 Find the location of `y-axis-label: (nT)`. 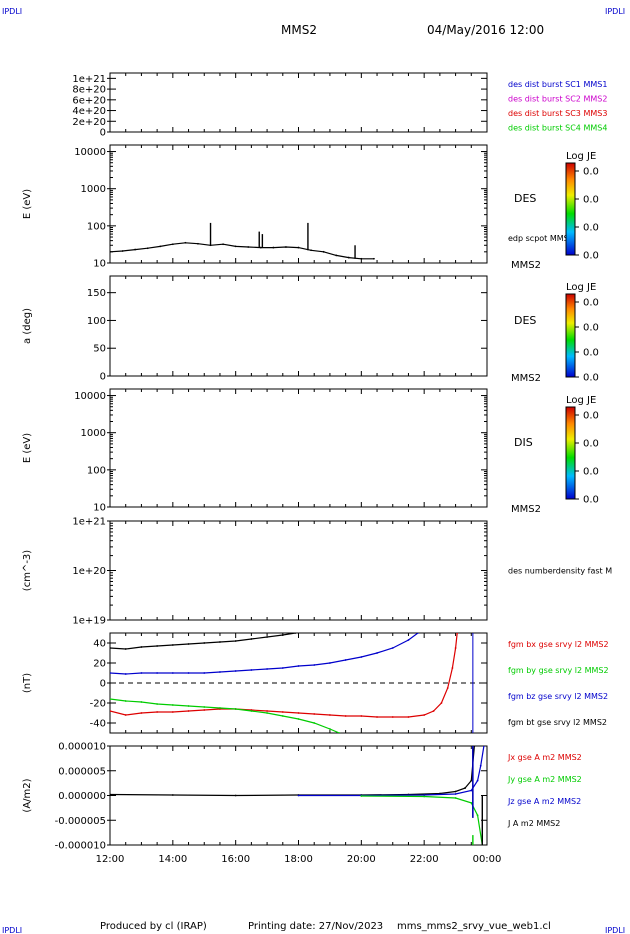

y-axis-label: (nT) is located at coordinates (27, 683).